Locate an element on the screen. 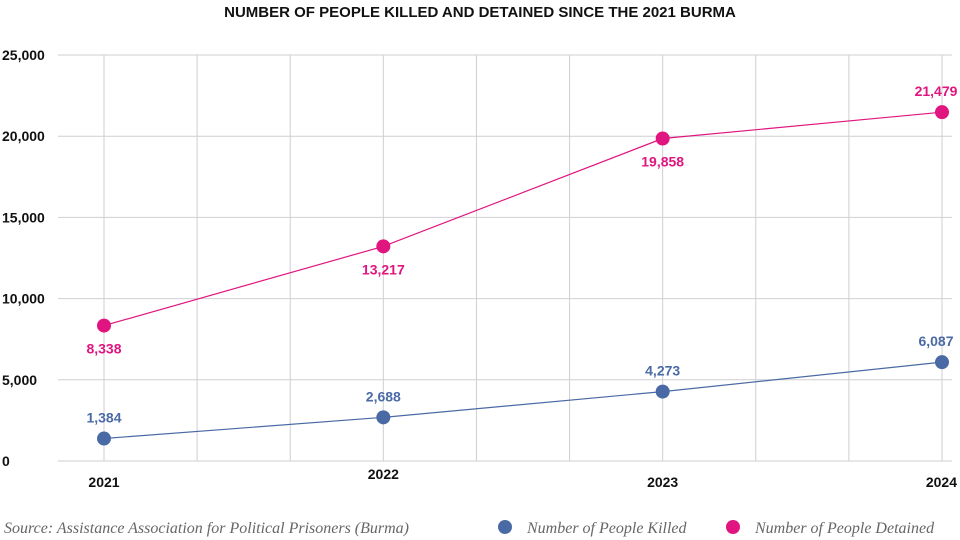 The height and width of the screenshot is (540, 960). data-label: 13,217 is located at coordinates (383, 269).